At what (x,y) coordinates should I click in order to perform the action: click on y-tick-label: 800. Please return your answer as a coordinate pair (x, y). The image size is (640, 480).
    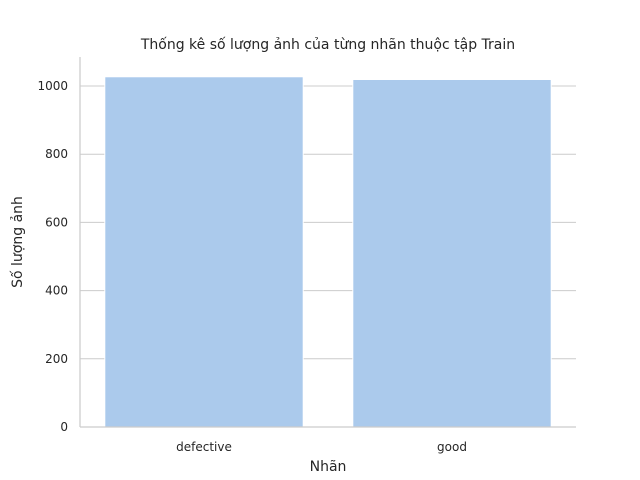
    Looking at the image, I should click on (56, 154).